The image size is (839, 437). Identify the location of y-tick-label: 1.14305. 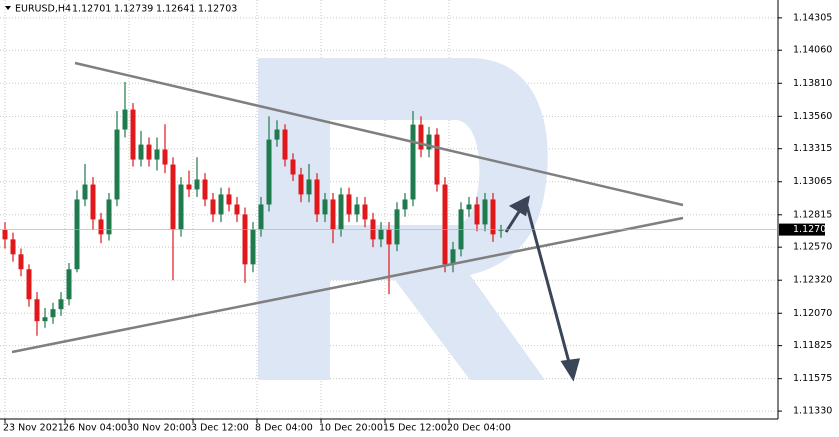
(812, 17).